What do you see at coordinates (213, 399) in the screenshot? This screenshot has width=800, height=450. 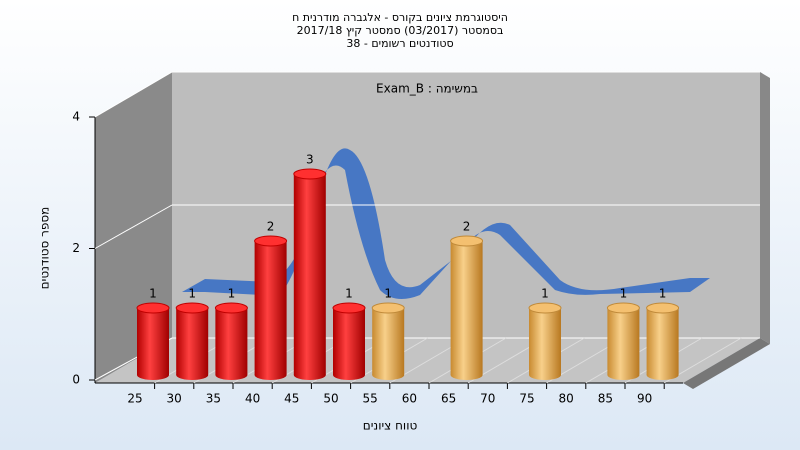 I see `x-tick-label: 35` at bounding box center [213, 399].